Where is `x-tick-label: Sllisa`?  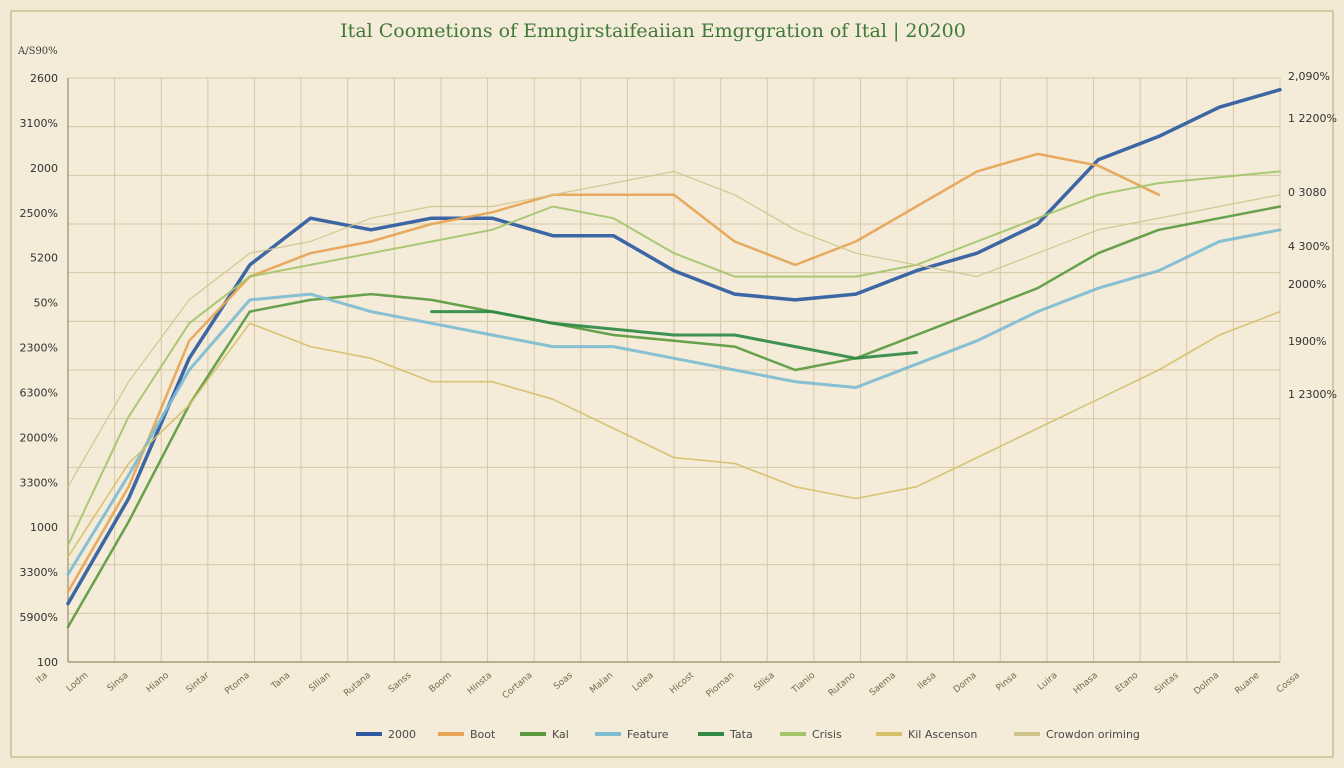
x-tick-label: Sllisa is located at coordinates (765, 682).